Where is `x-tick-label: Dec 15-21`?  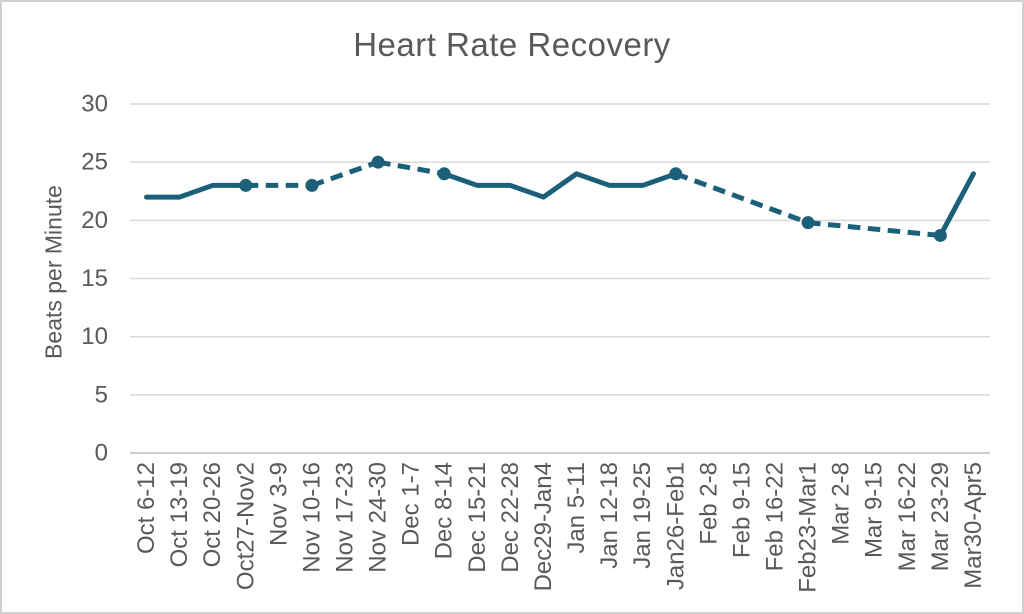 x-tick-label: Dec 15-21 is located at coordinates (477, 517).